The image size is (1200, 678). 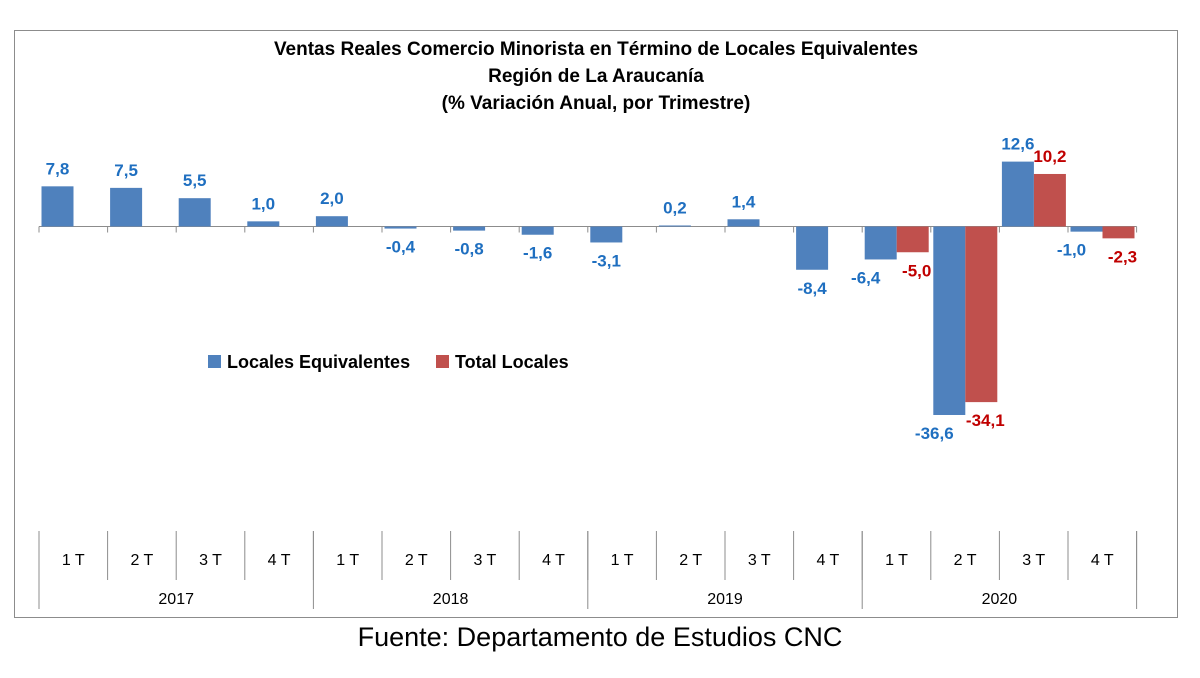 What do you see at coordinates (442, 361) in the screenshot?
I see `legend-swatch-total-locales` at bounding box center [442, 361].